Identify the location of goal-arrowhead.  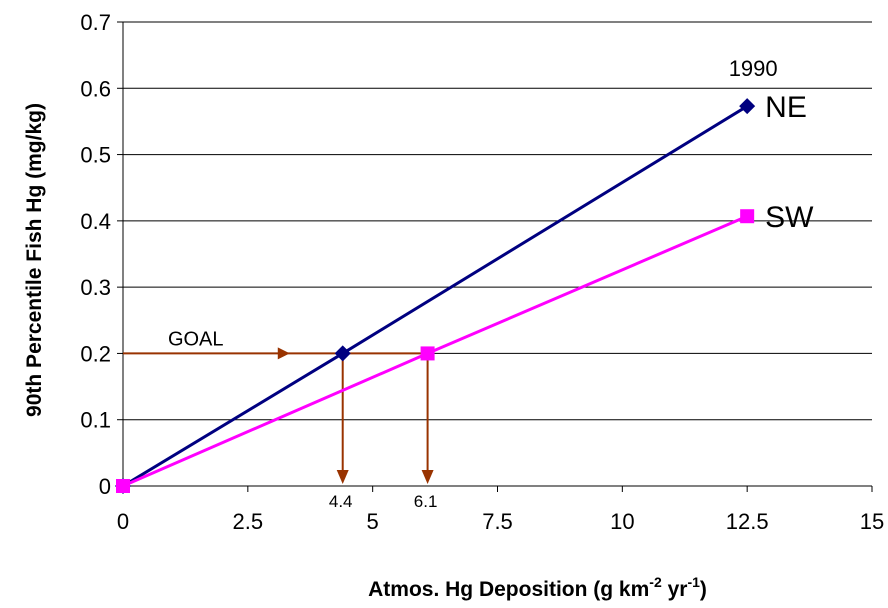
(284, 353).